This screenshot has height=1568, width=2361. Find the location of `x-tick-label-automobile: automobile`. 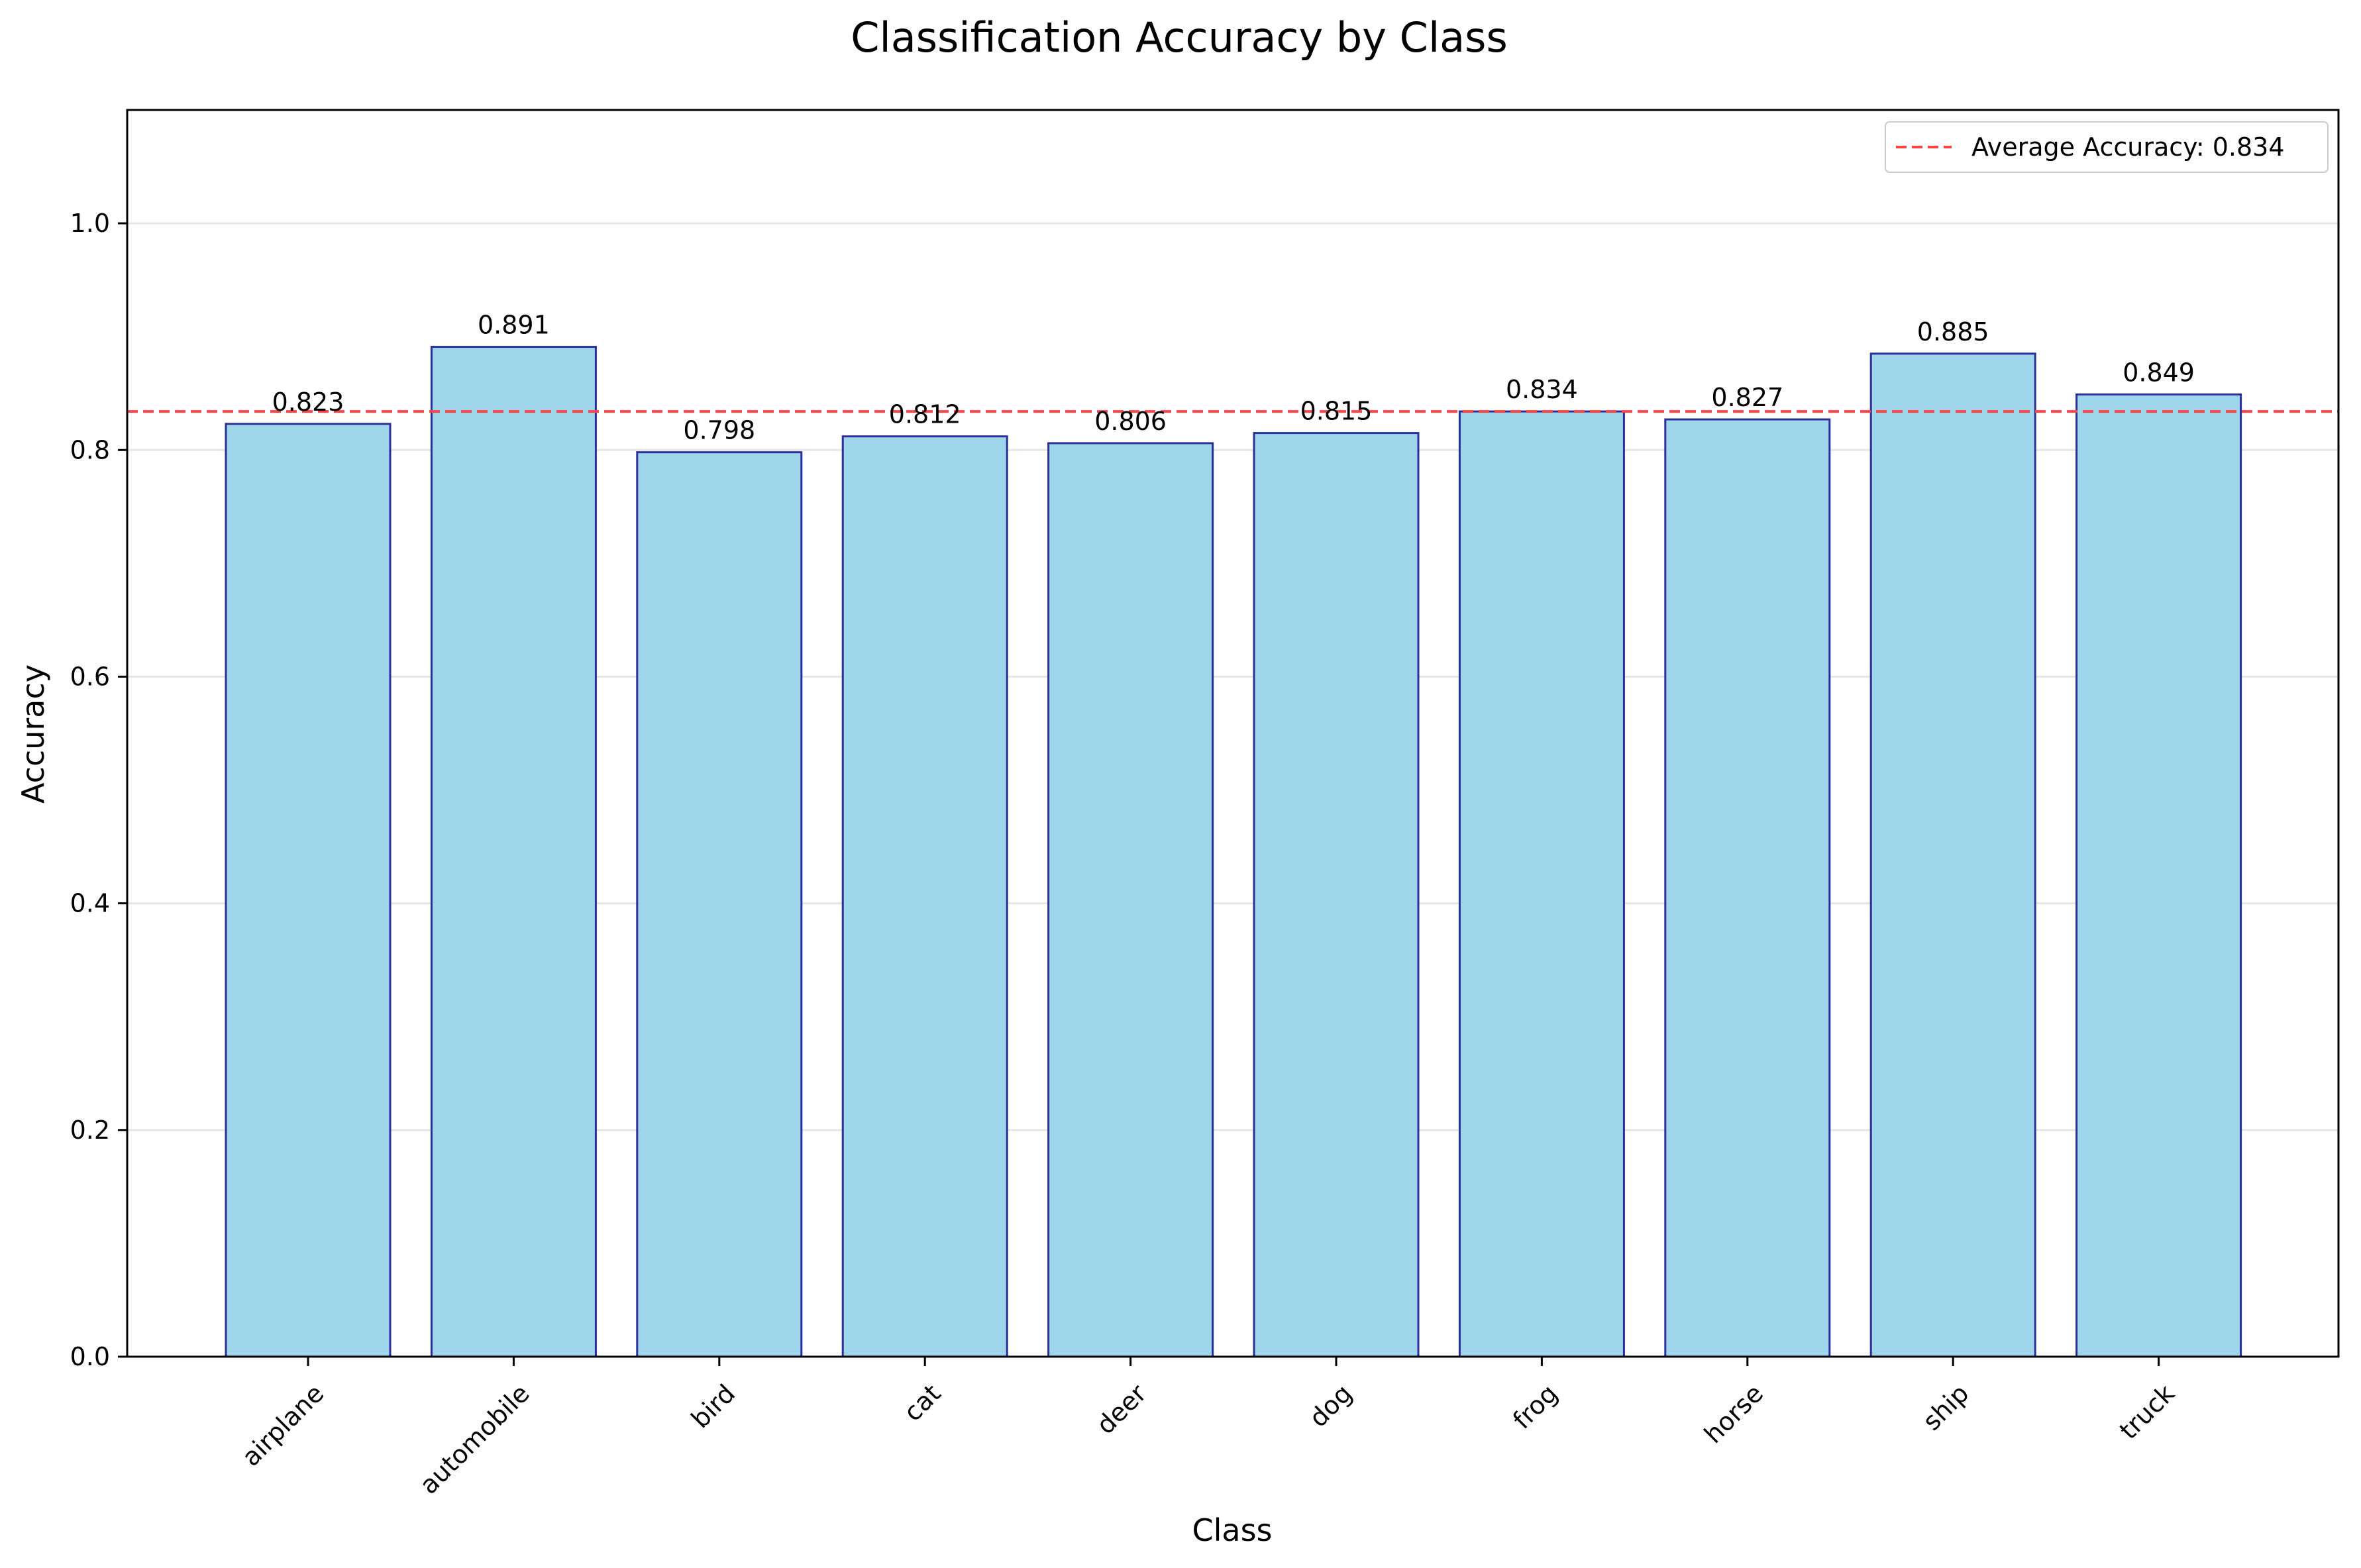

x-tick-label-automobile: automobile is located at coordinates (474, 1439).